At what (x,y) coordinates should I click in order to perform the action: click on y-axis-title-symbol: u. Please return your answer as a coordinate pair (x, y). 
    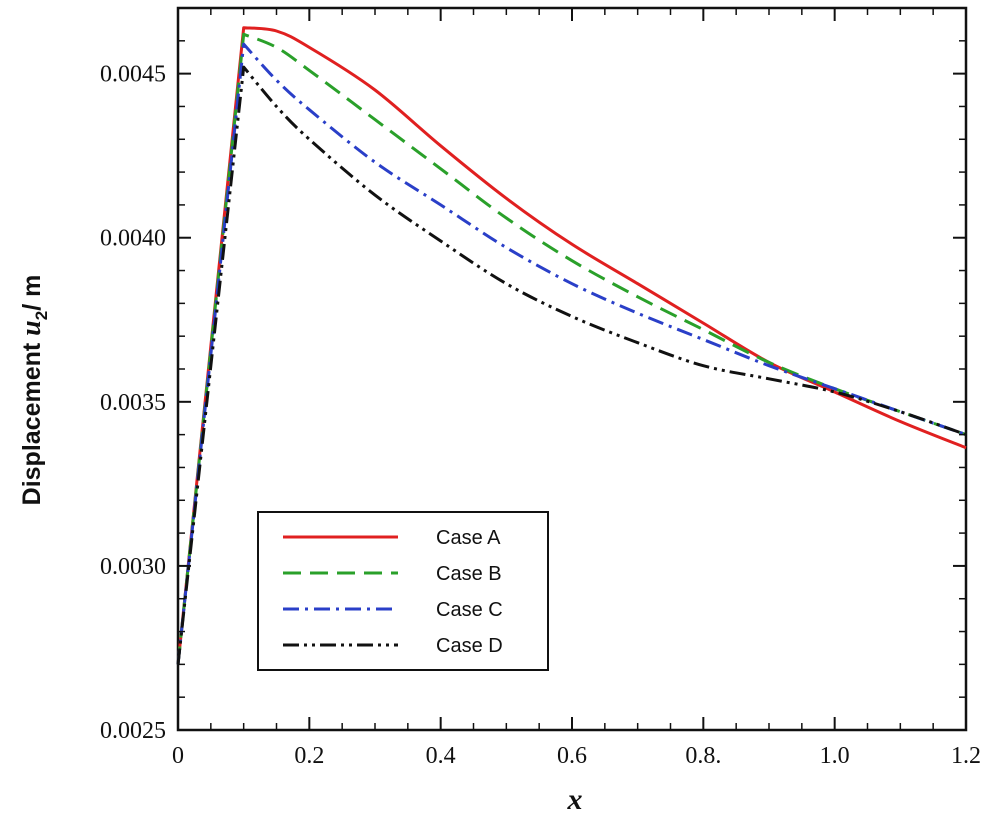
    Looking at the image, I should click on (31, 328).